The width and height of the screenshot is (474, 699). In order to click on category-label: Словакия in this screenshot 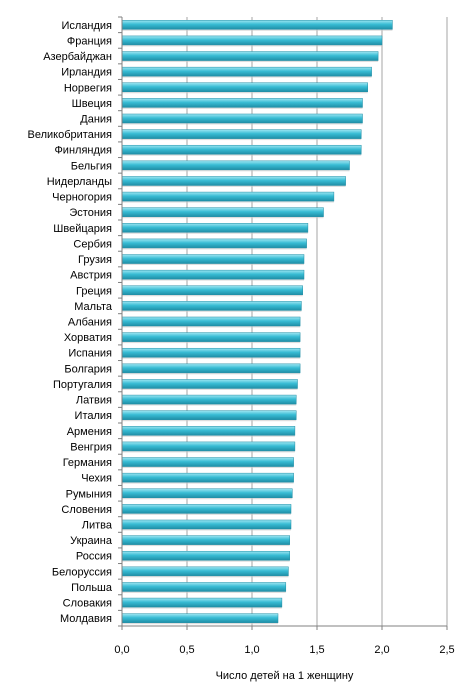, I will do `click(87, 604)`.